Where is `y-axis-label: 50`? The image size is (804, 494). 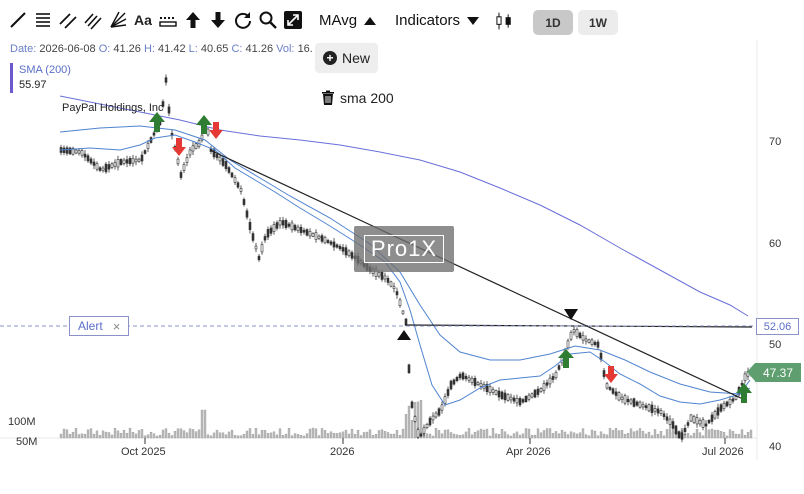 y-axis-label: 50 is located at coordinates (775, 345).